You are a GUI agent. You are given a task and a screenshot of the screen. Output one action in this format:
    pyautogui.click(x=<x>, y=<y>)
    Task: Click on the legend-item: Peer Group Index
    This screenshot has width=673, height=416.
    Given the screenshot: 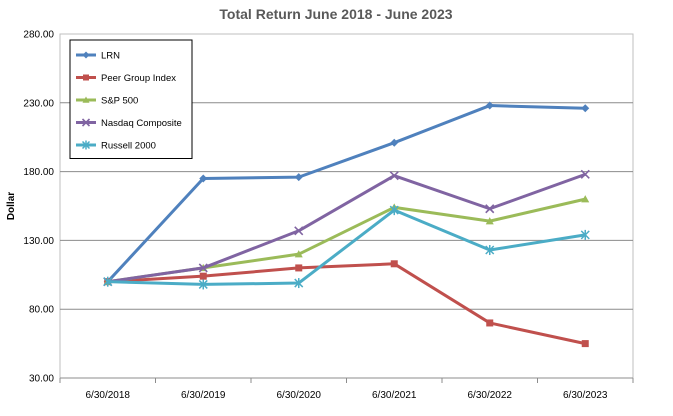 What is the action you would take?
    pyautogui.click(x=126, y=78)
    